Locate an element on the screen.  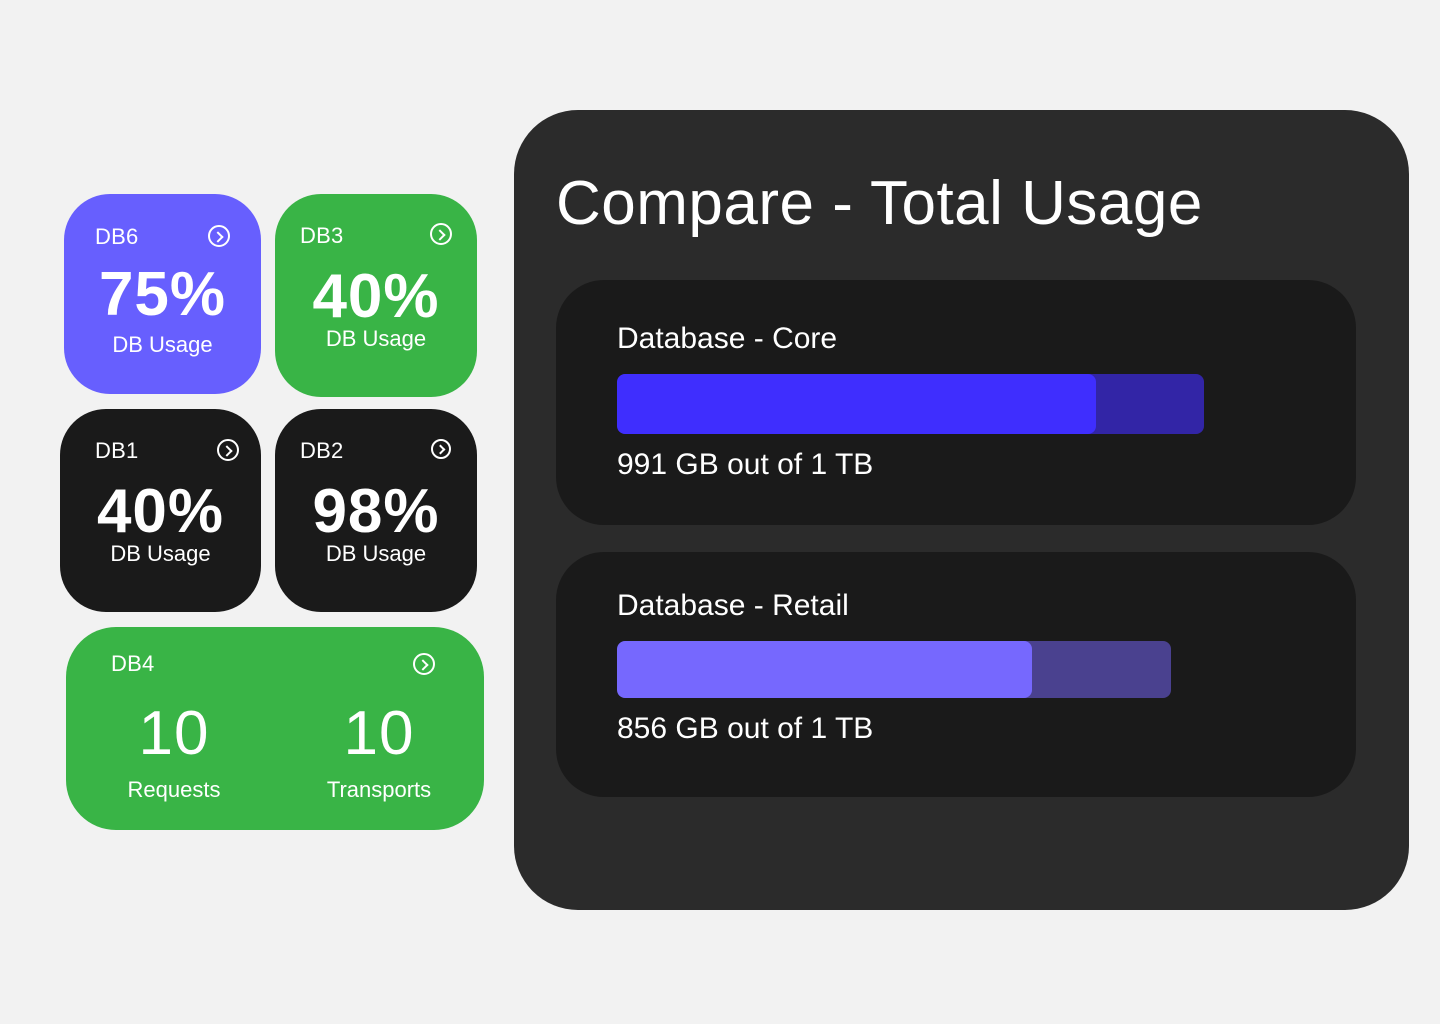
db1-usage-value: 40% is located at coordinates (160, 511).